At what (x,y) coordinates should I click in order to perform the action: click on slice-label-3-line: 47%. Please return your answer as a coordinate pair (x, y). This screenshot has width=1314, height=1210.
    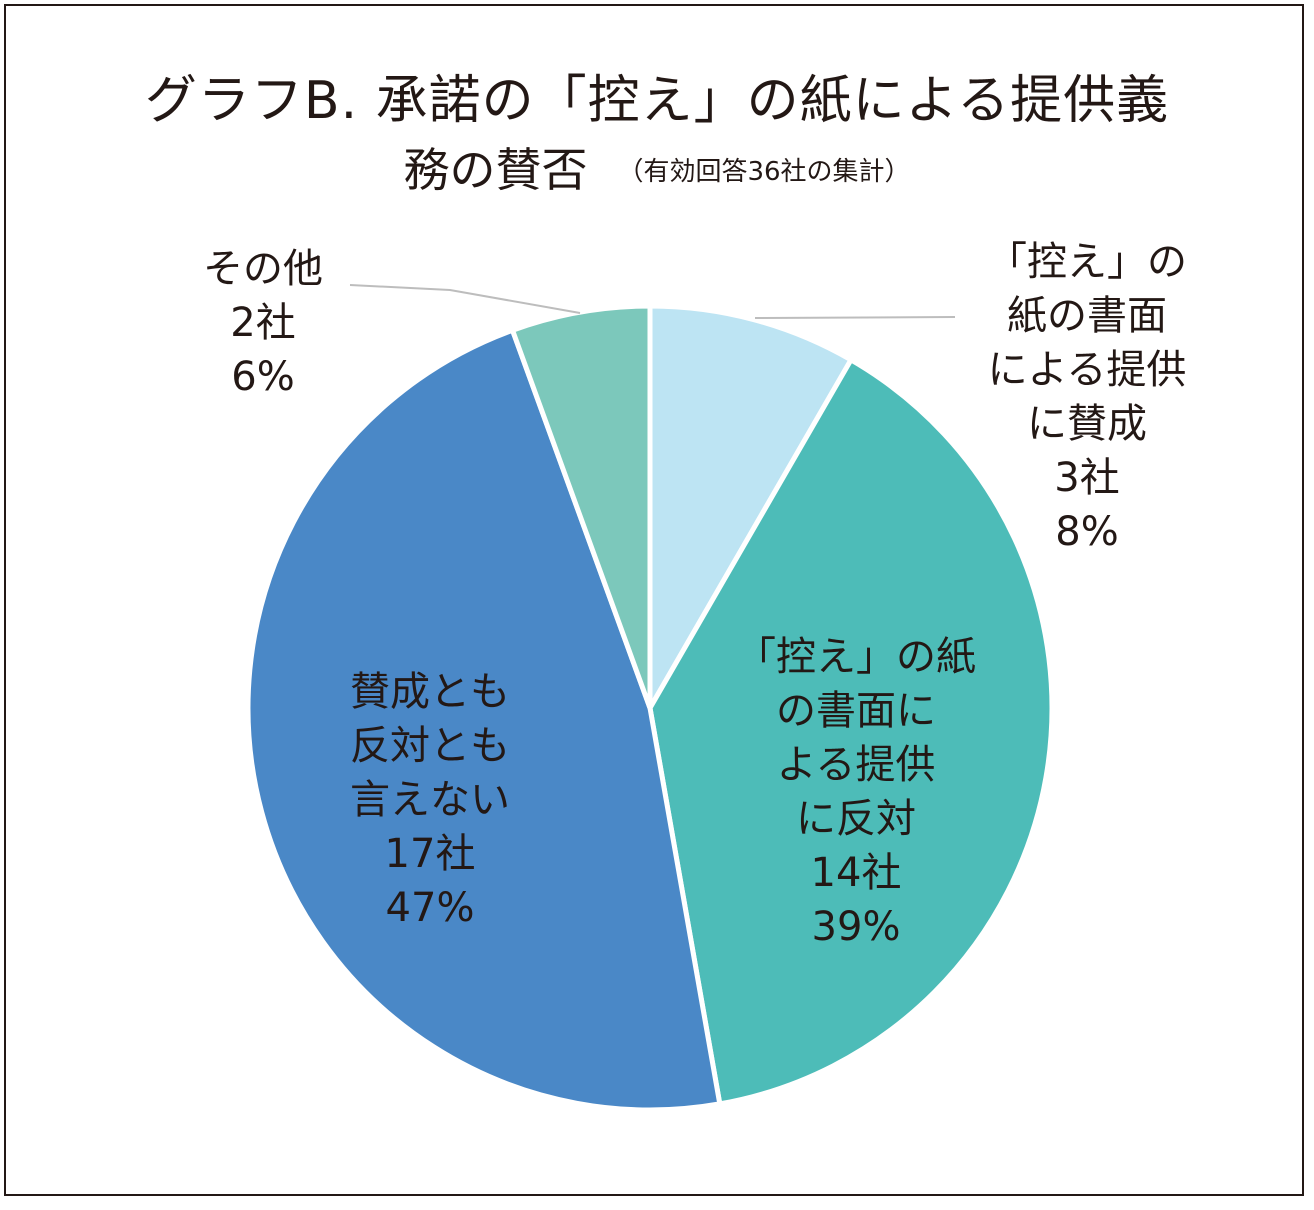
    Looking at the image, I should click on (430, 908).